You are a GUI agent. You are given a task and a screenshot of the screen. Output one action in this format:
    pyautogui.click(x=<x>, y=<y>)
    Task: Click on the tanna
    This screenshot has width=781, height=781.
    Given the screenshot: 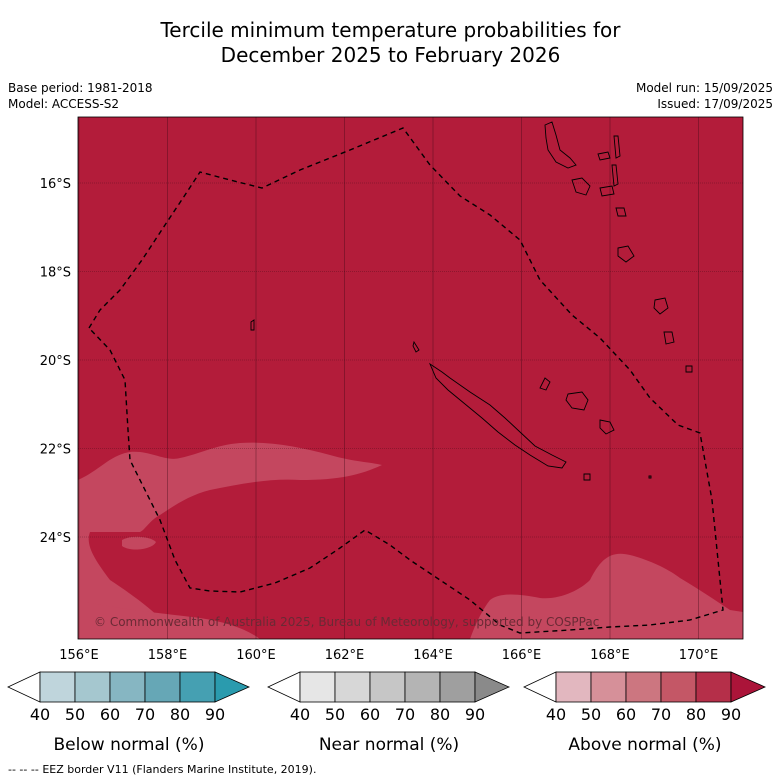 What is the action you would take?
    pyautogui.click(x=669, y=338)
    